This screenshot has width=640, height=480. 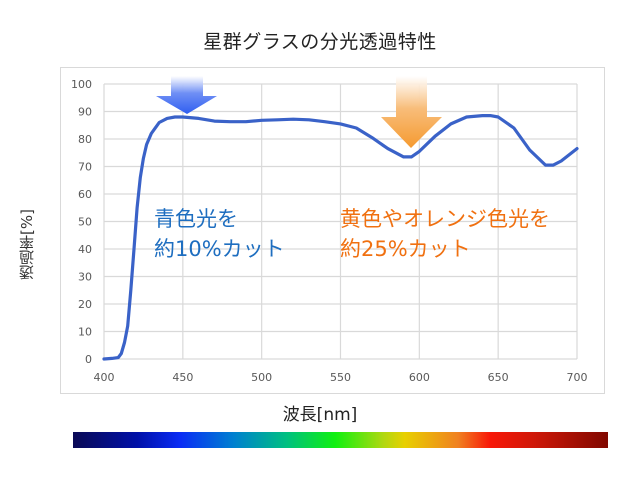 I want to click on y-tick-label: 20, so click(x=85, y=304).